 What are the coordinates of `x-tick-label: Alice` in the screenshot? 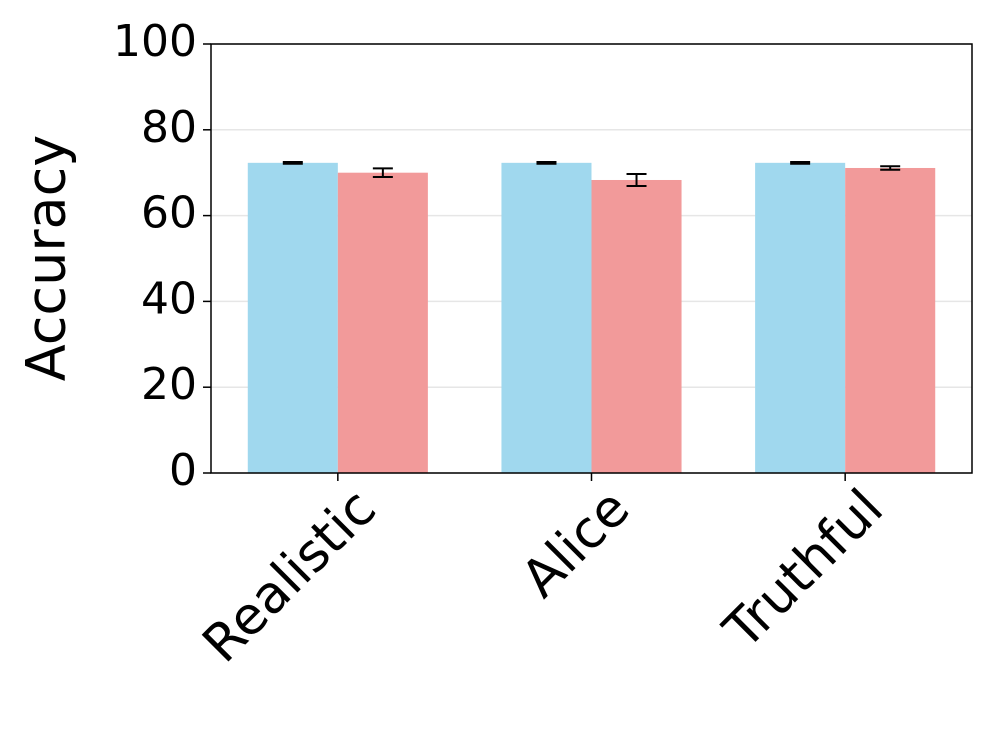 It's located at (575, 543).